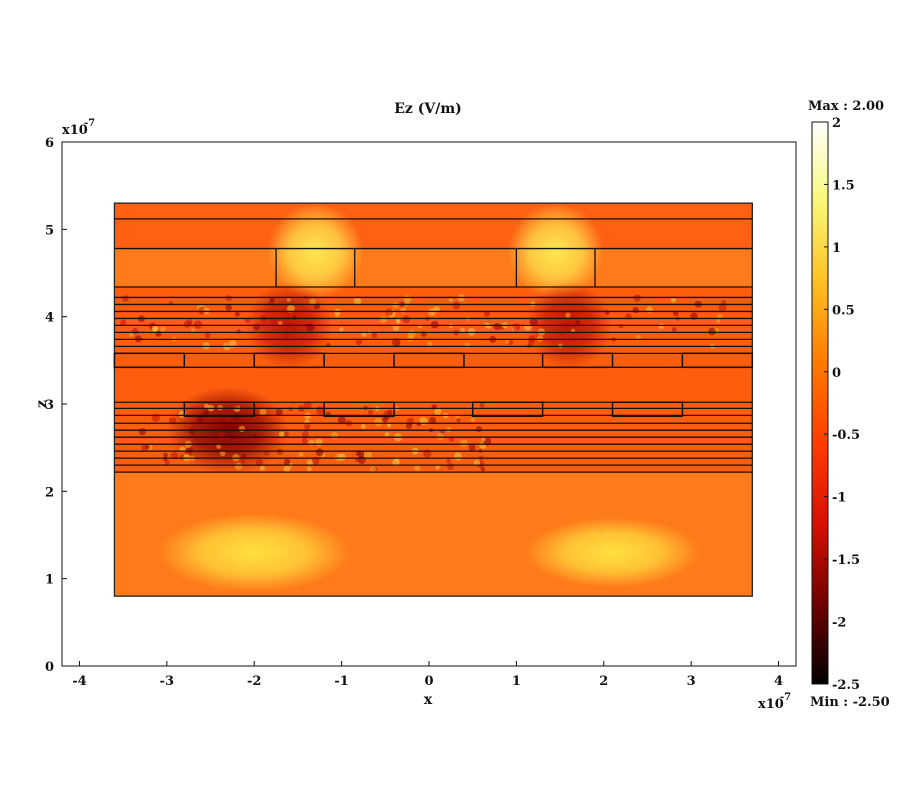  I want to click on x-axis-ticks: -4 -3 -2 -1 0 1 2 3 4, so click(427, 675).